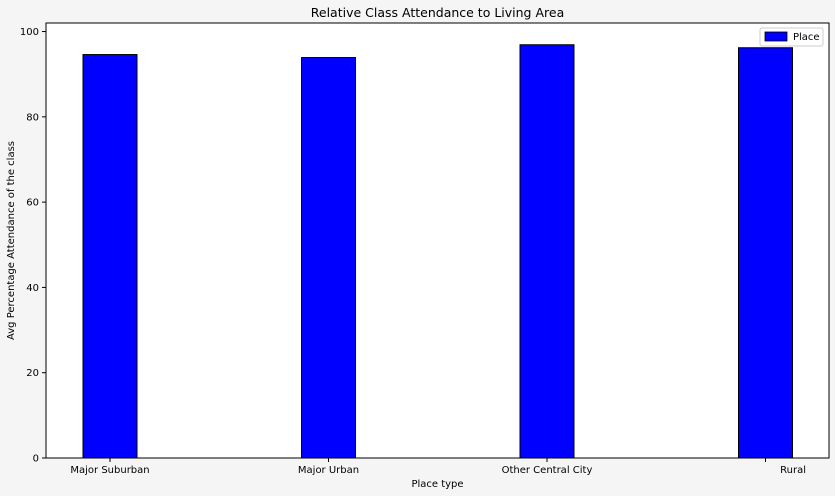  What do you see at coordinates (32, 288) in the screenshot?
I see `y-tick-label: 40` at bounding box center [32, 288].